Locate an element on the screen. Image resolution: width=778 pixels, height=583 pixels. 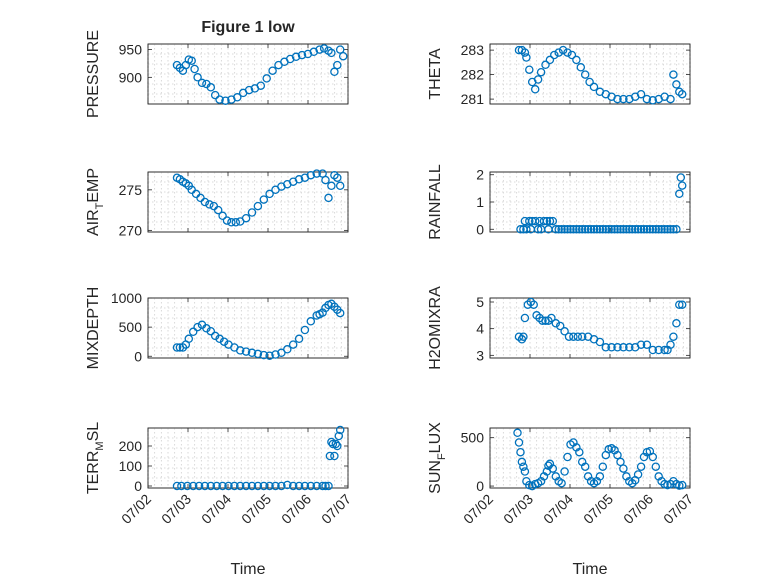
y-tick-label: 200 is located at coordinates (131, 446).